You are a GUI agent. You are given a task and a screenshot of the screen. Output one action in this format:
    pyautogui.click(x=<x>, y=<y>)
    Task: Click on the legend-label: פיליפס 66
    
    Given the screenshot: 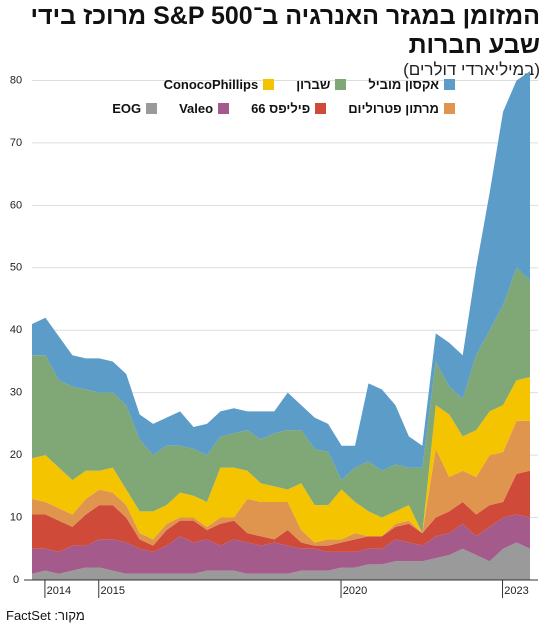 What is the action you would take?
    pyautogui.click(x=281, y=108)
    